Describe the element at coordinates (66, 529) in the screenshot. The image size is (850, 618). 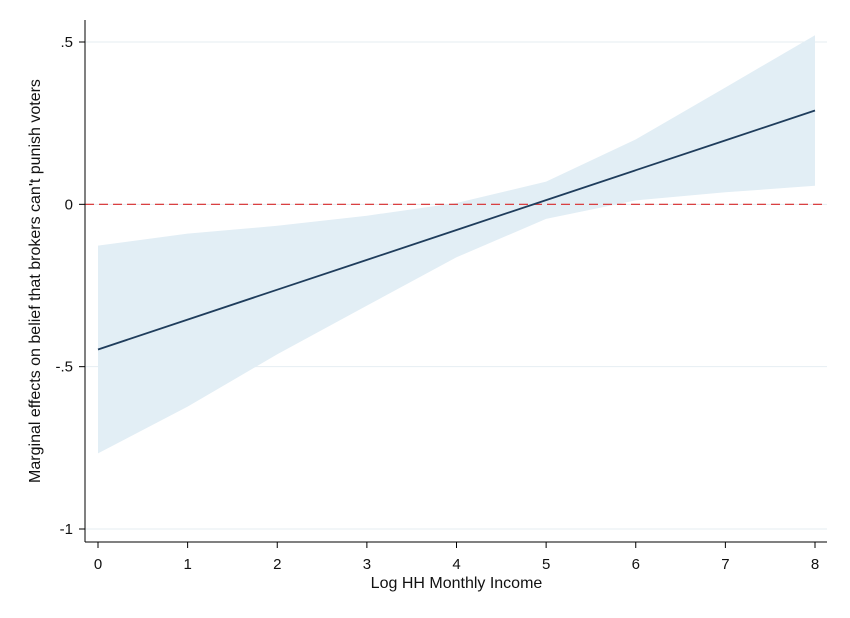
I see `y-tick-label-0: -1` at that location.